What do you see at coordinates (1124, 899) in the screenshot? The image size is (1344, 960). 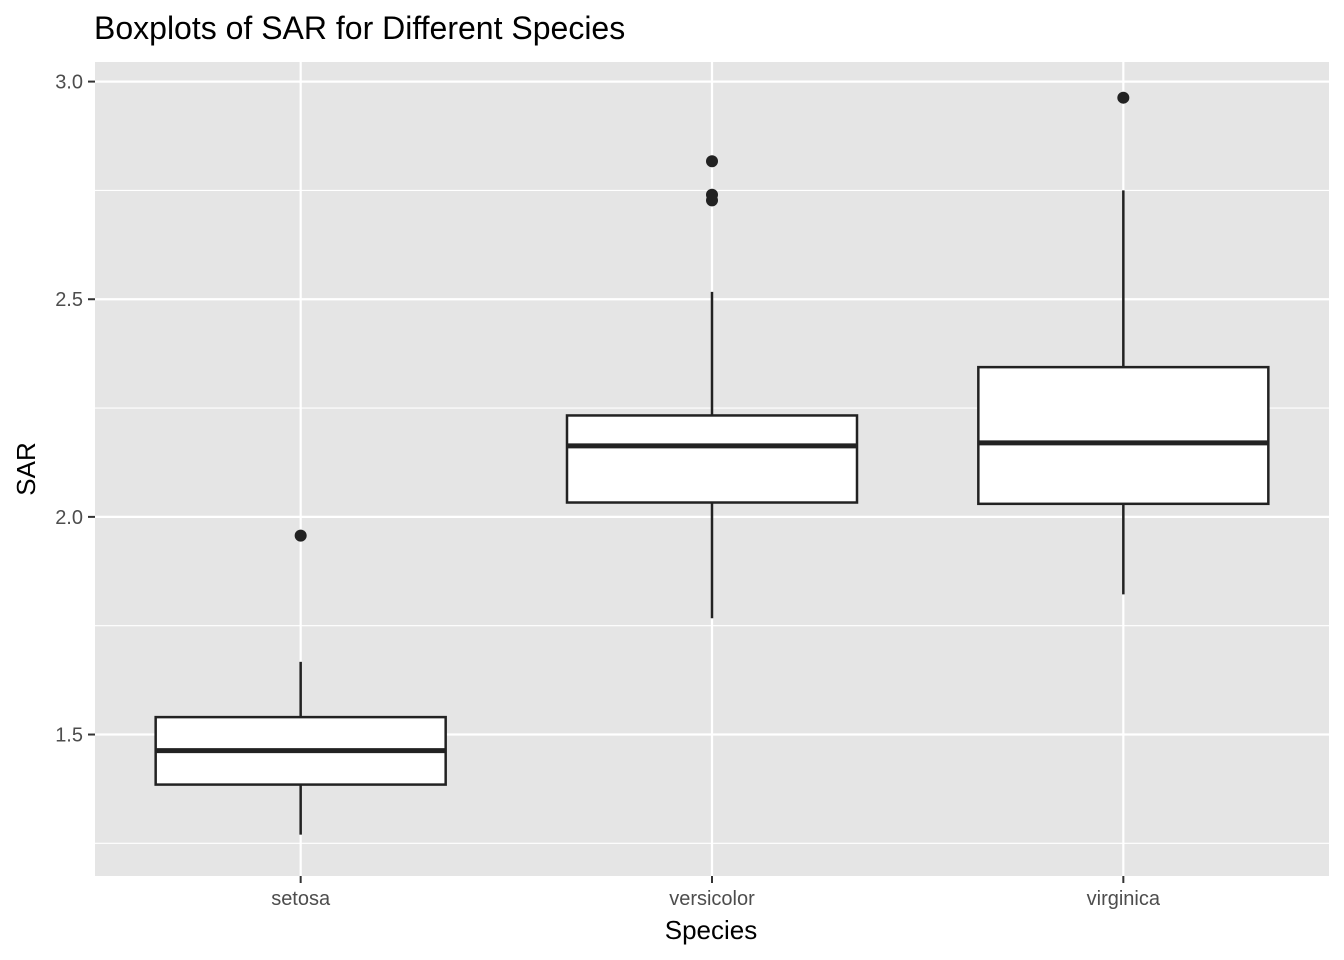 I see `x-tick-label: virginica` at bounding box center [1124, 899].